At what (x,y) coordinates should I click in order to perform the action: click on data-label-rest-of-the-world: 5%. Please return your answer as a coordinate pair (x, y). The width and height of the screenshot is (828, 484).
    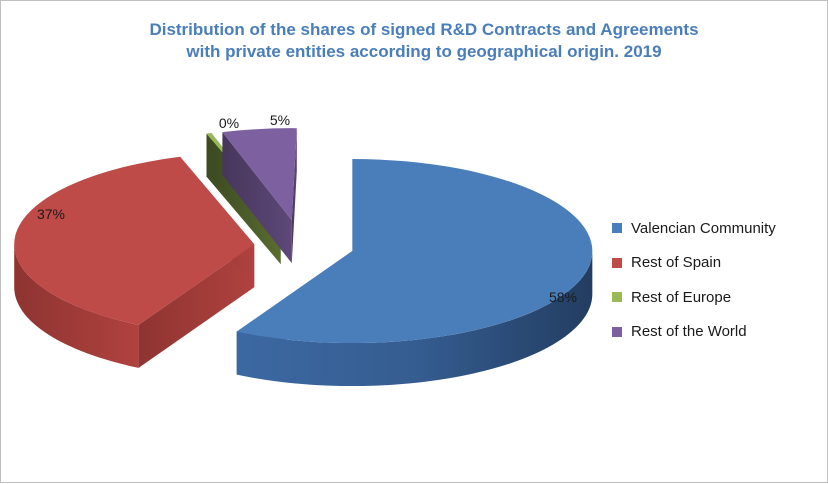
    Looking at the image, I should click on (280, 120).